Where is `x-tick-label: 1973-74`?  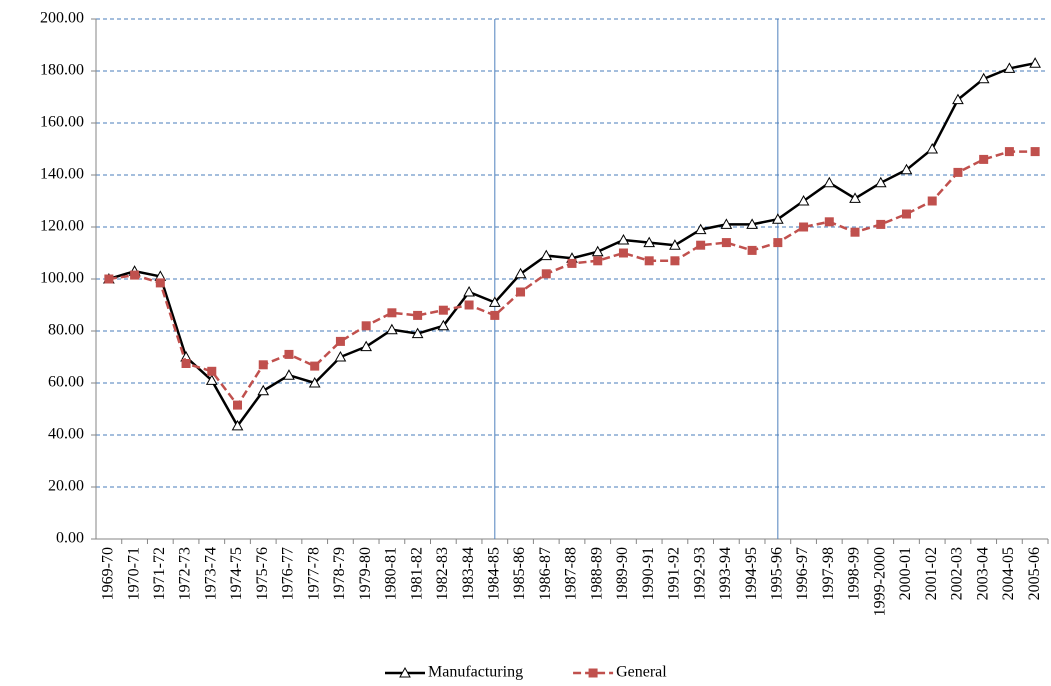
x-tick-label: 1973-74 is located at coordinates (210, 573).